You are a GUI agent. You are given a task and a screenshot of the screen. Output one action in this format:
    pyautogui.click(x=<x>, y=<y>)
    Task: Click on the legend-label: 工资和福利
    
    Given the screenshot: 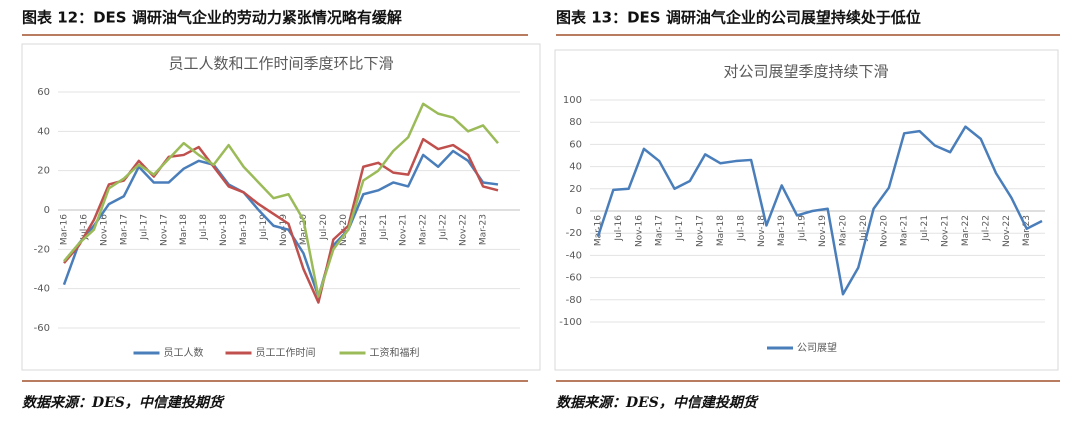 What is the action you would take?
    pyautogui.click(x=395, y=352)
    